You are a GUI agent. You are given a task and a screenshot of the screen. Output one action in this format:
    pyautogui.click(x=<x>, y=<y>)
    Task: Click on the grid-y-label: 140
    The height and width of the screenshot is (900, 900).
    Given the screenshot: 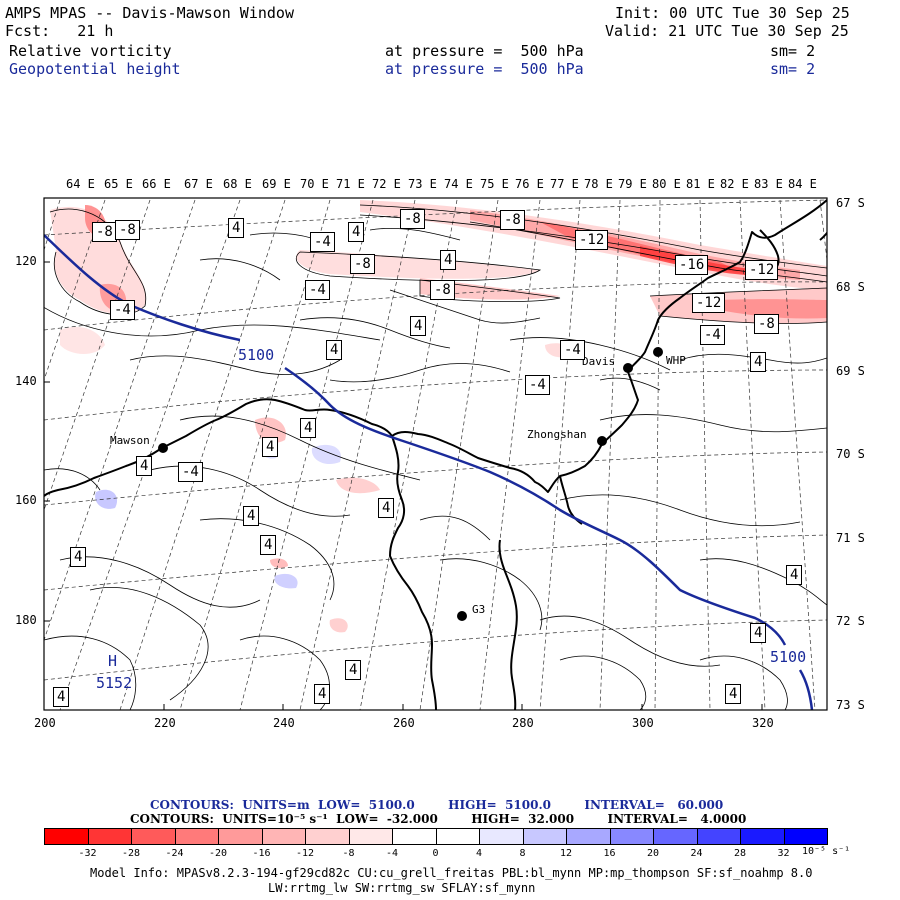 What is the action you would take?
    pyautogui.click(x=26, y=381)
    